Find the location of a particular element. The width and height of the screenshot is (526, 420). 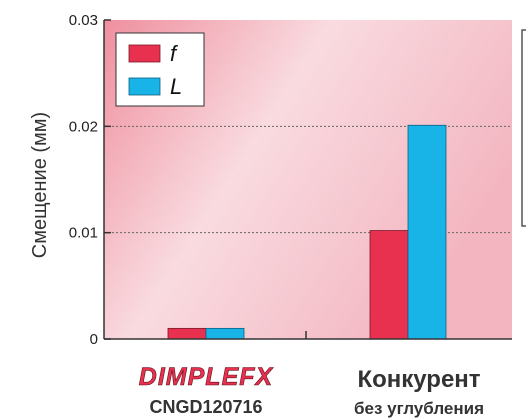

y-tick-label: 0.02 is located at coordinates (83, 126).